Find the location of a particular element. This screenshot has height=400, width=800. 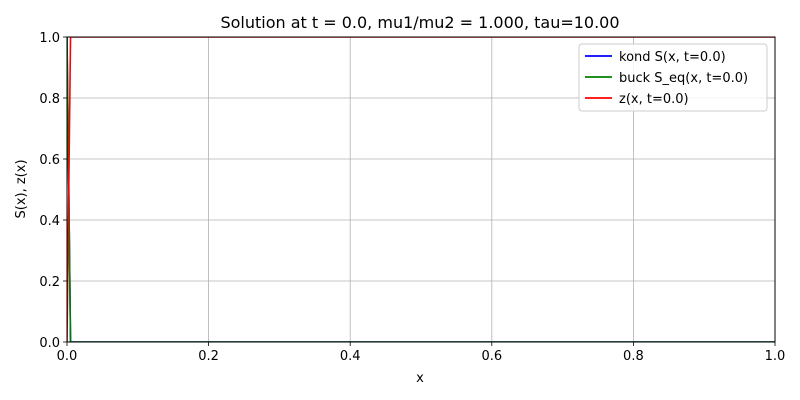

x-tick-label: 1.0 is located at coordinates (775, 356).